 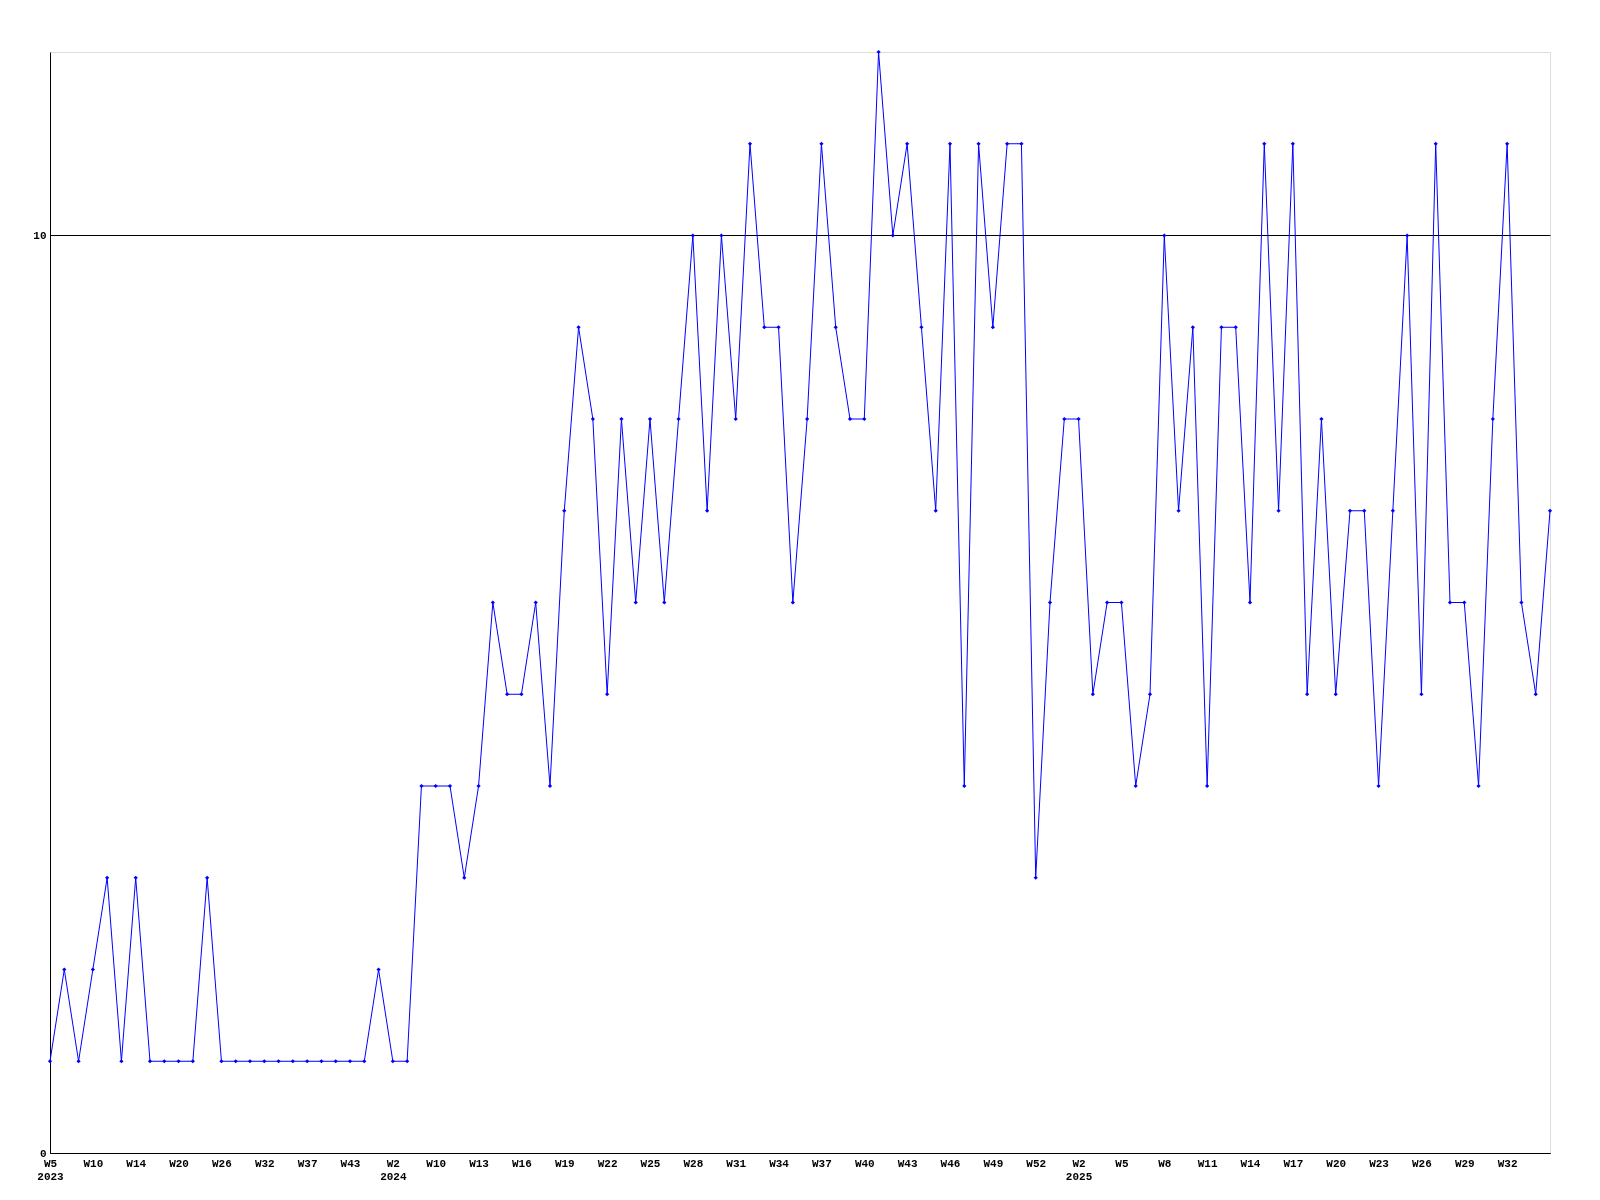 I want to click on x-tick-label: W17, so click(x=1293, y=1163).